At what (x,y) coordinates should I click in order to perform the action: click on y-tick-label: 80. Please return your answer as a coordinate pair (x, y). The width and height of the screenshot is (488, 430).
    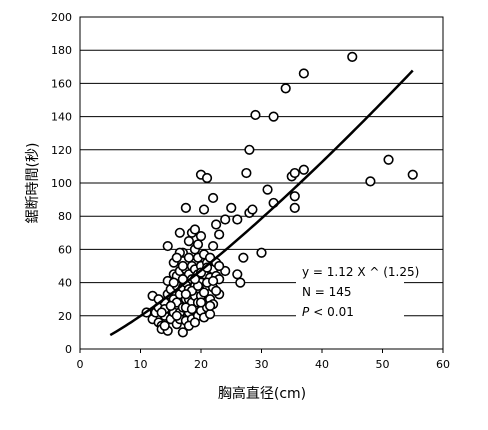
    Looking at the image, I should click on (65, 216).